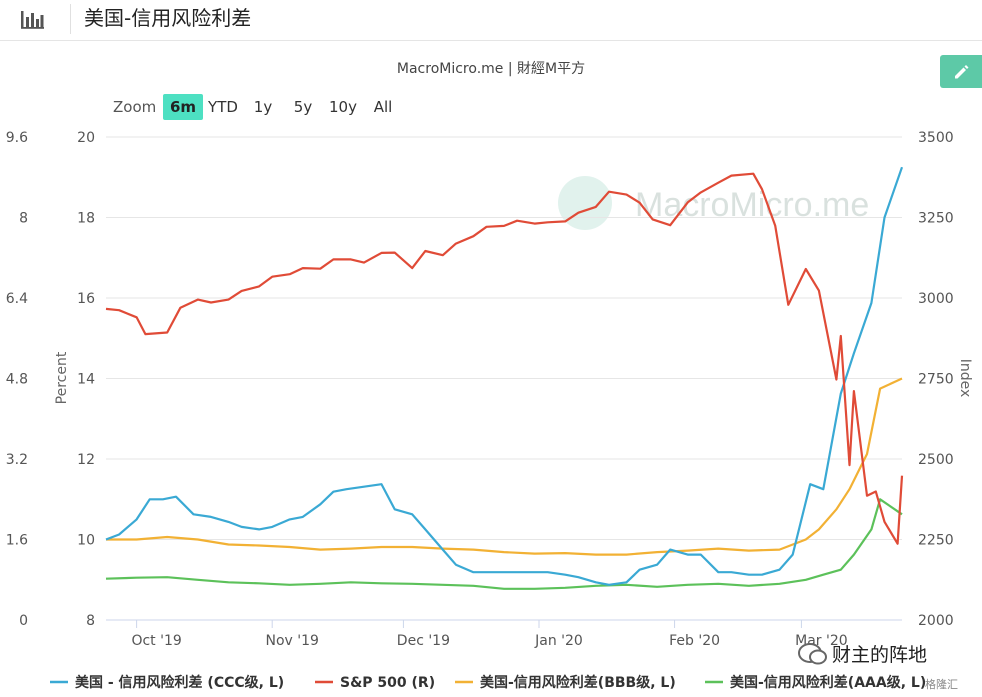 This screenshot has width=982, height=697. I want to click on left-axis-2-tick: 12, so click(86, 460).